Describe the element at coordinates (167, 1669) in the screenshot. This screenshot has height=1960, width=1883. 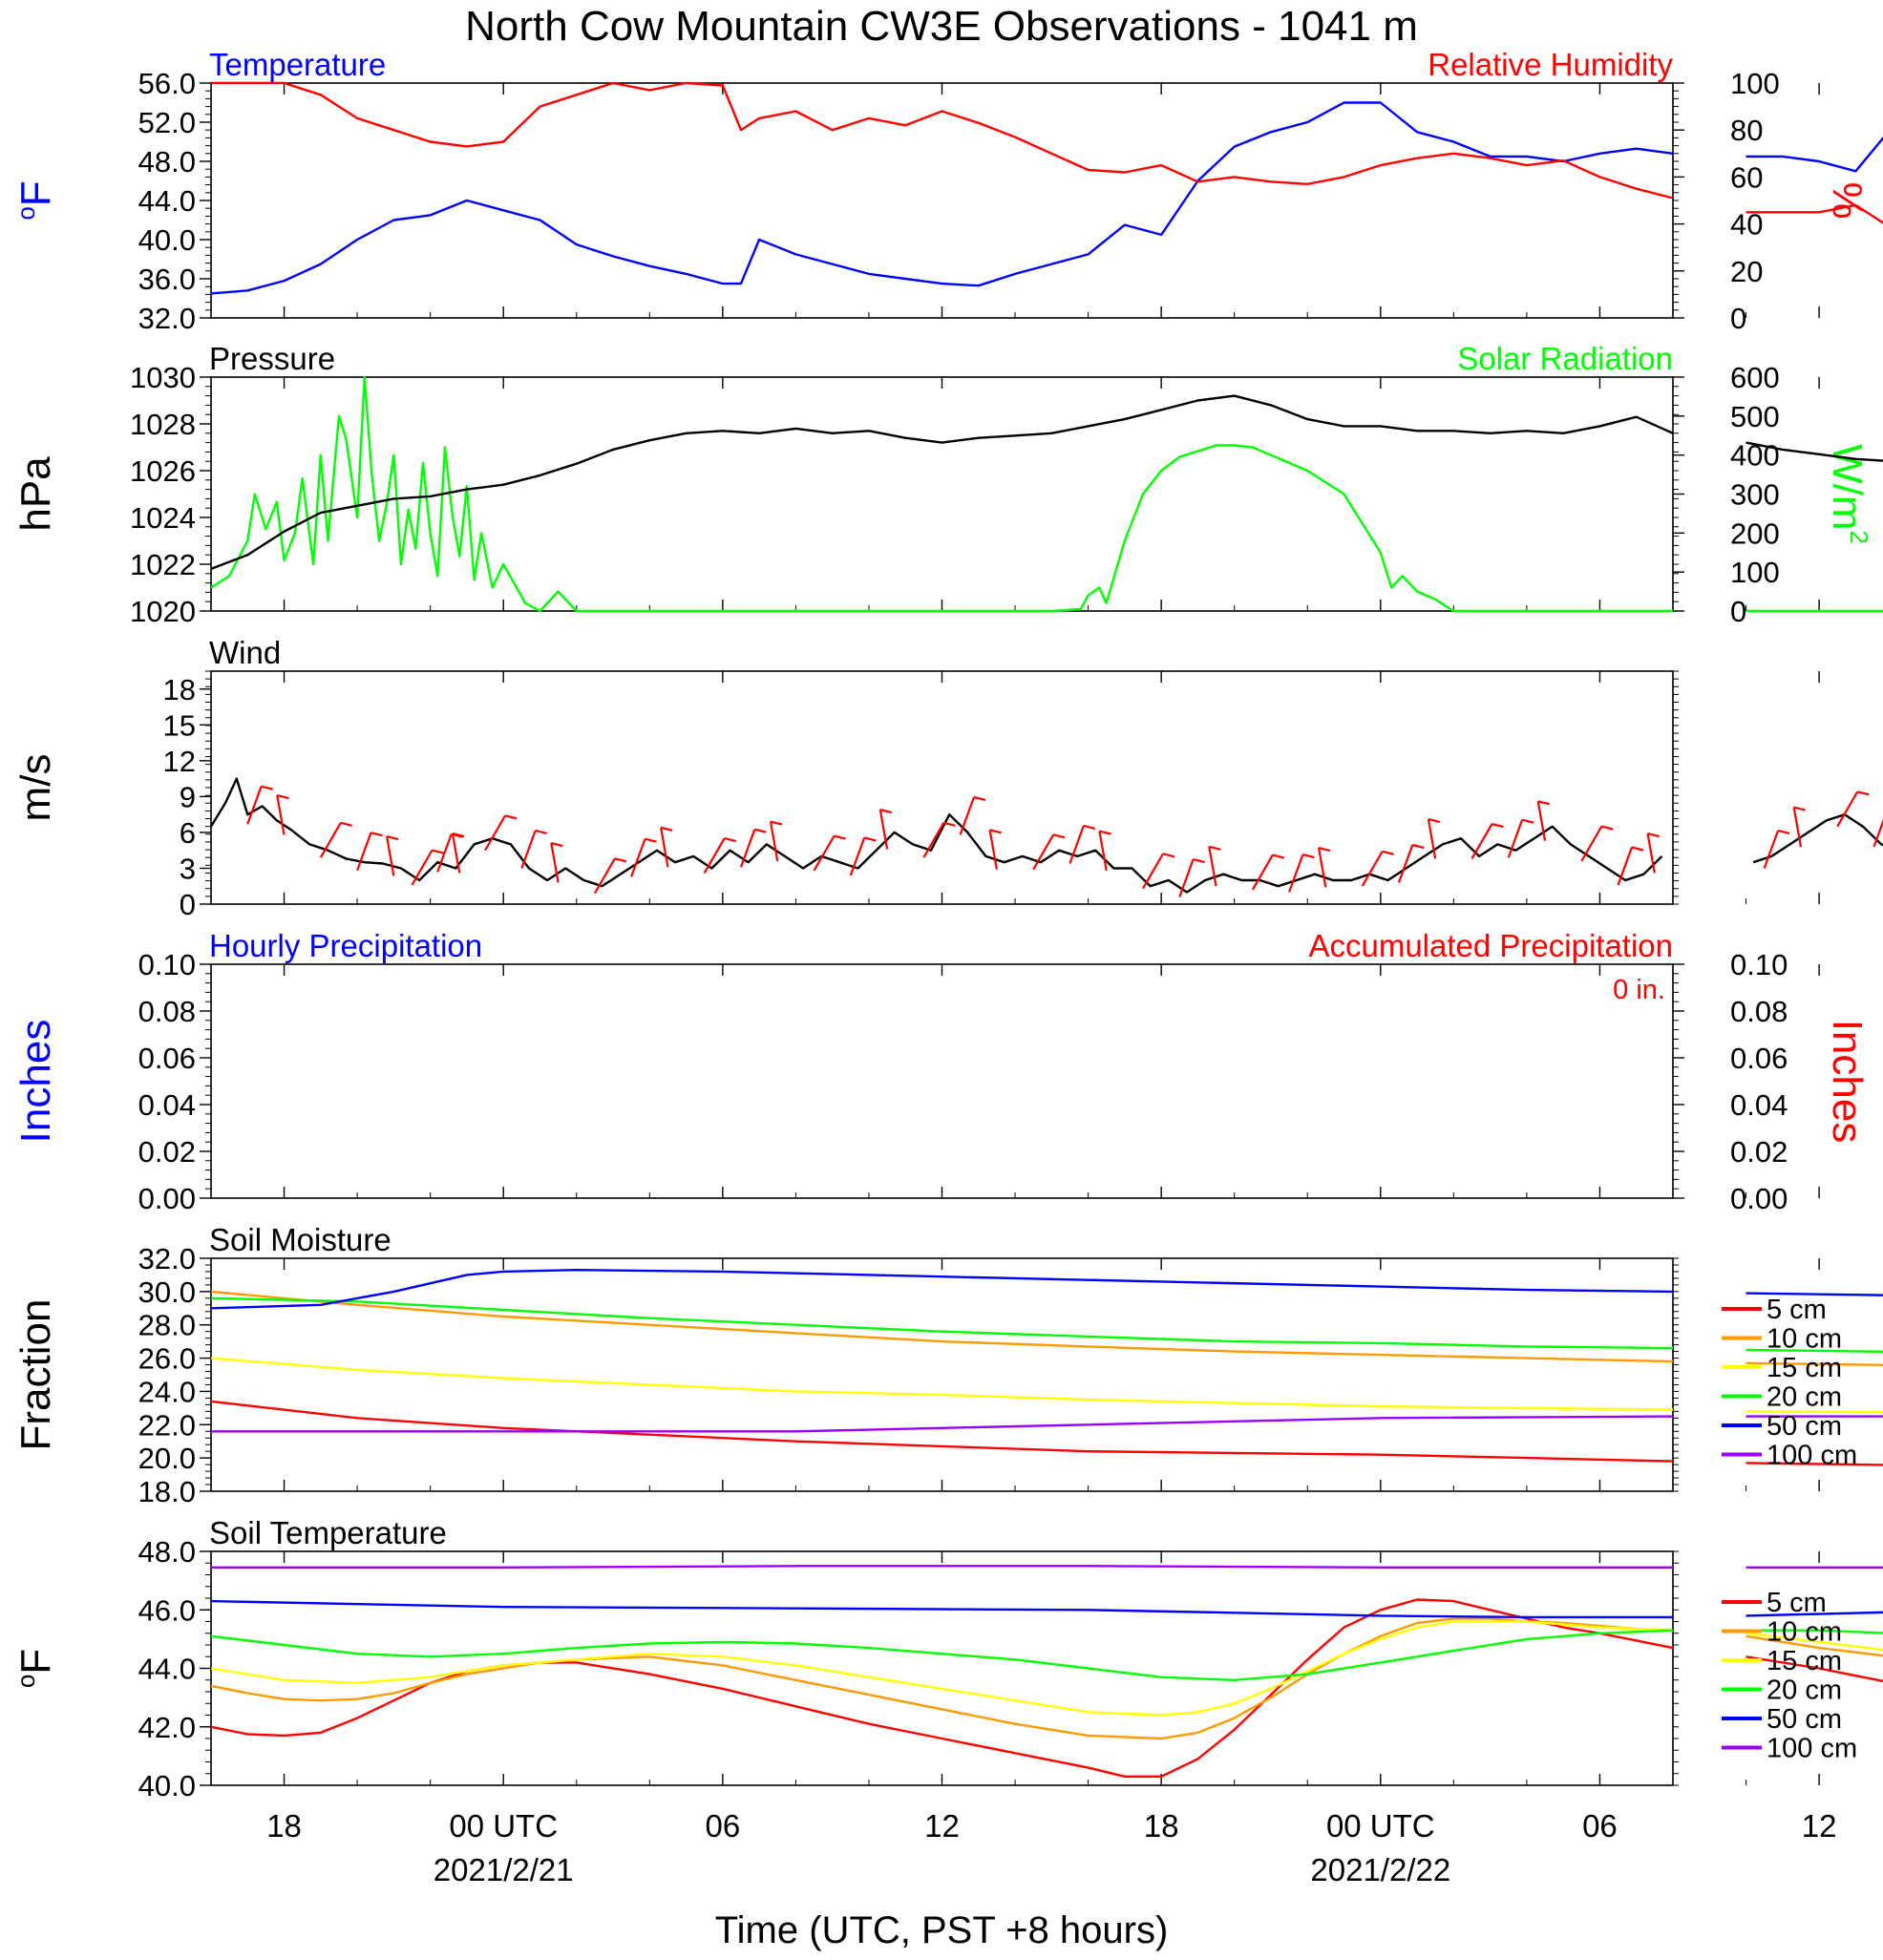
I see `y-tick-label: 44.0` at that location.